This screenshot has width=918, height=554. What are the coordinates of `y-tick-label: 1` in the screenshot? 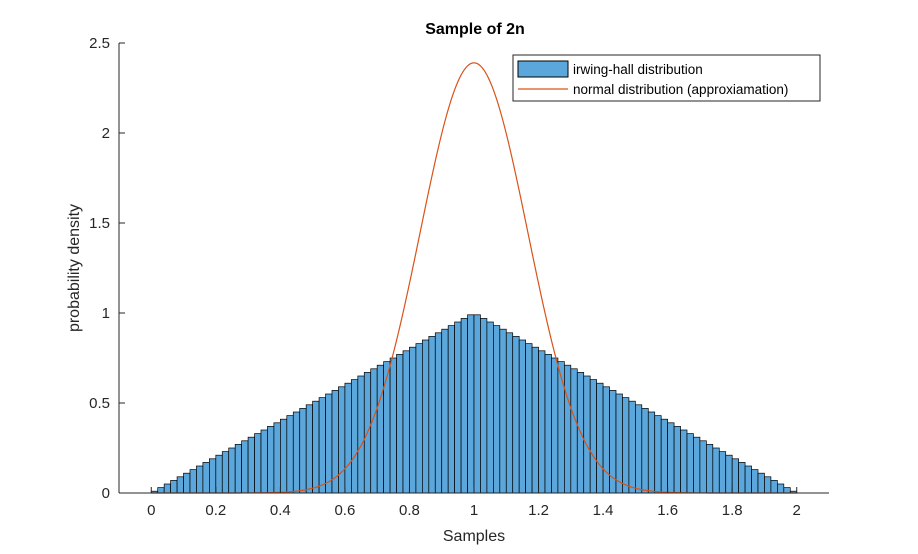 It's located at (106, 313).